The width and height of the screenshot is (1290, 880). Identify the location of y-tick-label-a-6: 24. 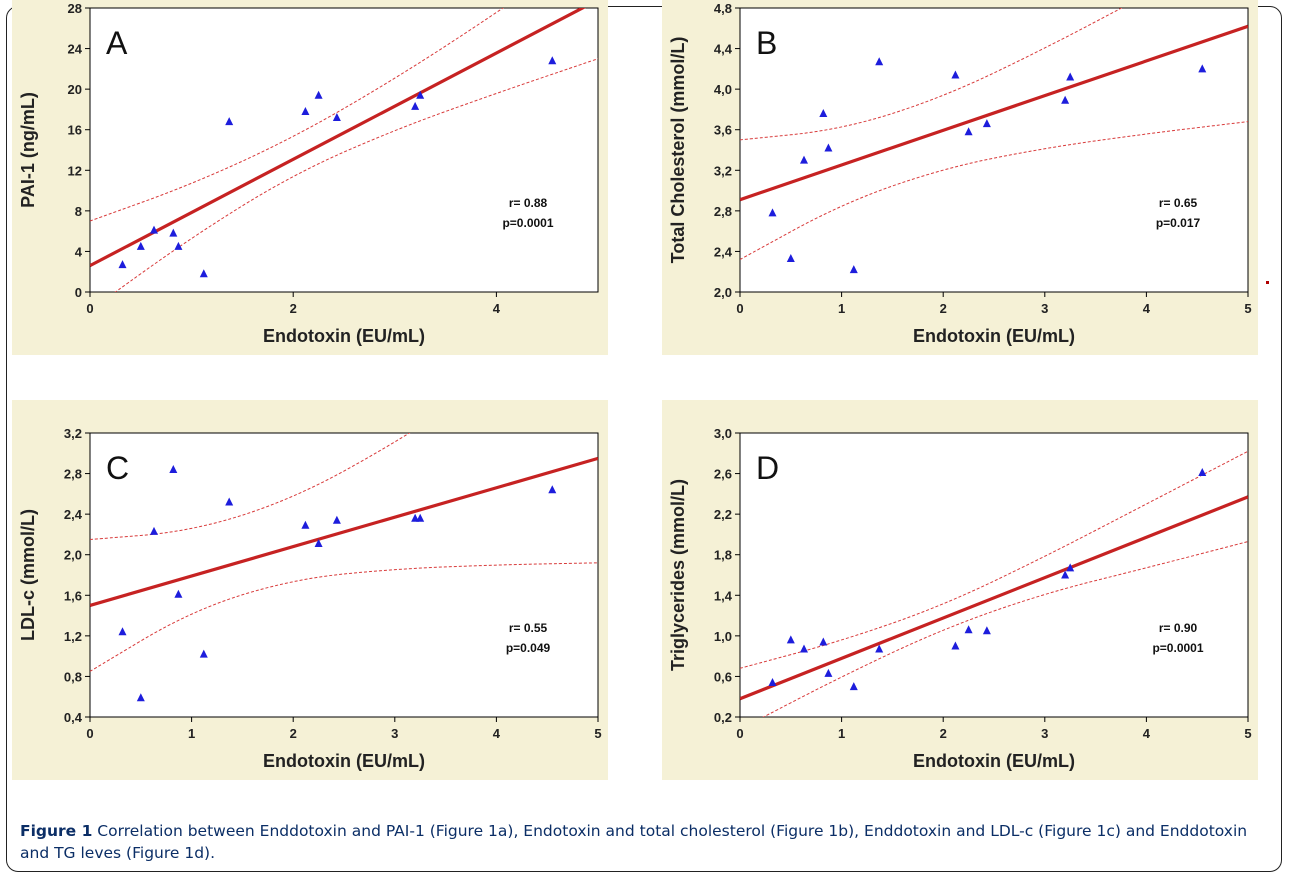
(75, 49).